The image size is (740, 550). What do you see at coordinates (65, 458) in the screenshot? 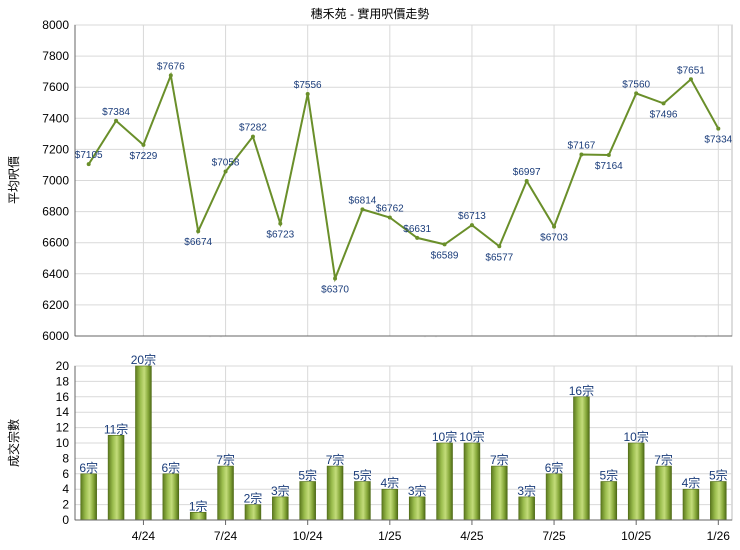
I see `count-ytick-label: 8` at bounding box center [65, 458].